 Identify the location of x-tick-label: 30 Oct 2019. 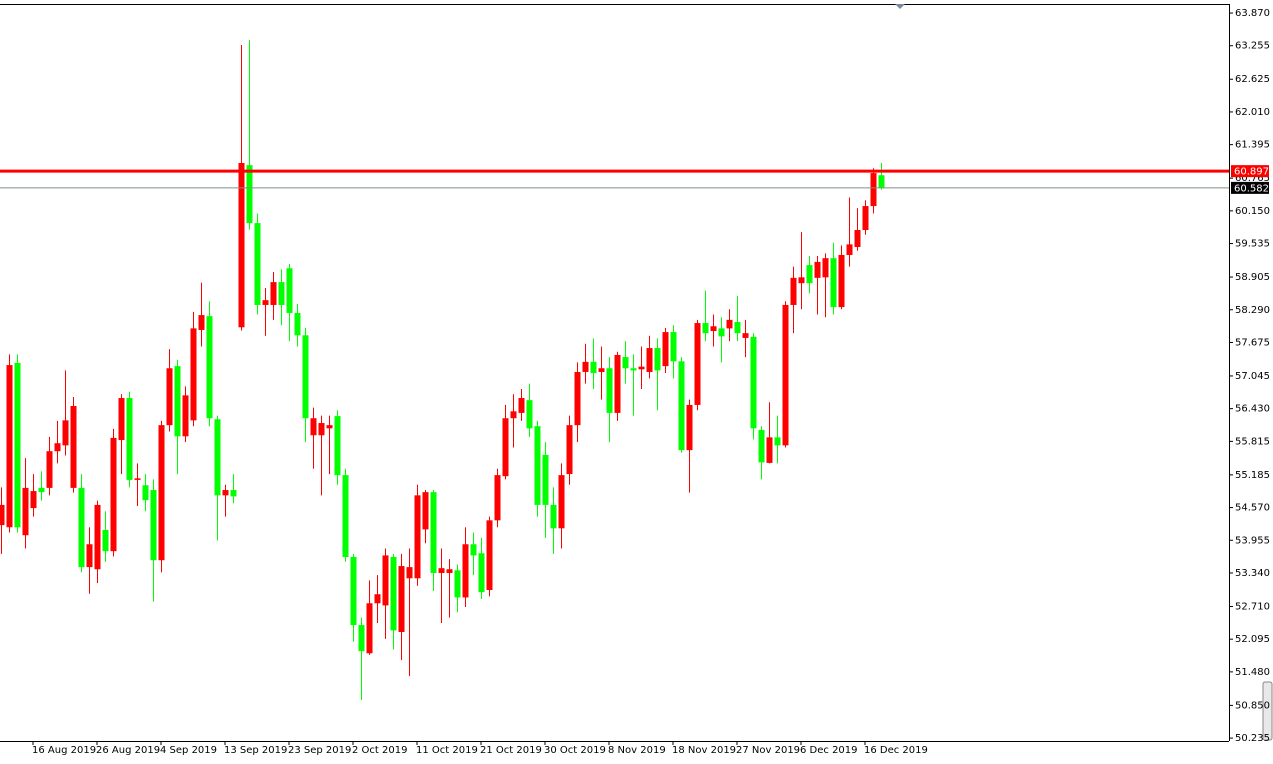
(575, 750).